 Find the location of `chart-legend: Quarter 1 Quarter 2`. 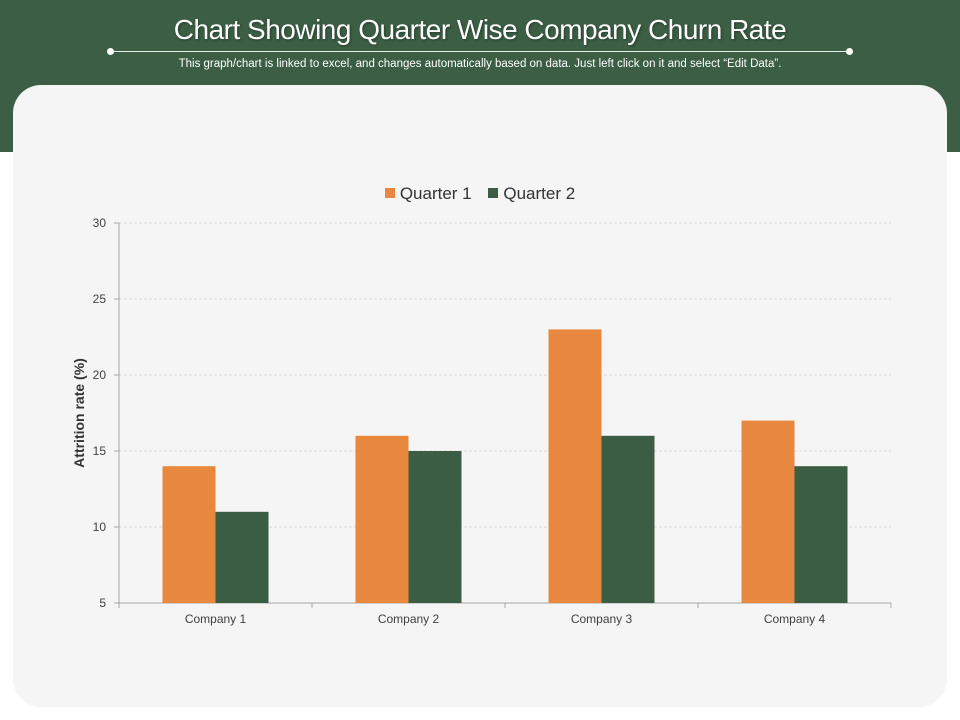

chart-legend: Quarter 1 Quarter 2 is located at coordinates (480, 194).